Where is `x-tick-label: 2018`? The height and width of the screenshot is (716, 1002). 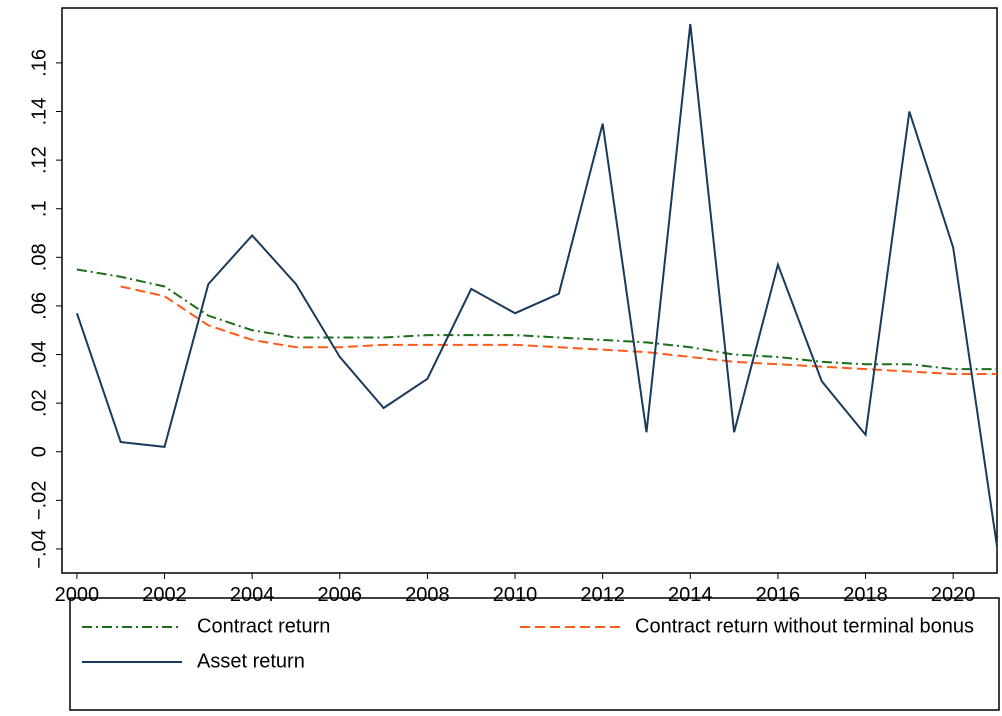
x-tick-label: 2018 is located at coordinates (865, 595).